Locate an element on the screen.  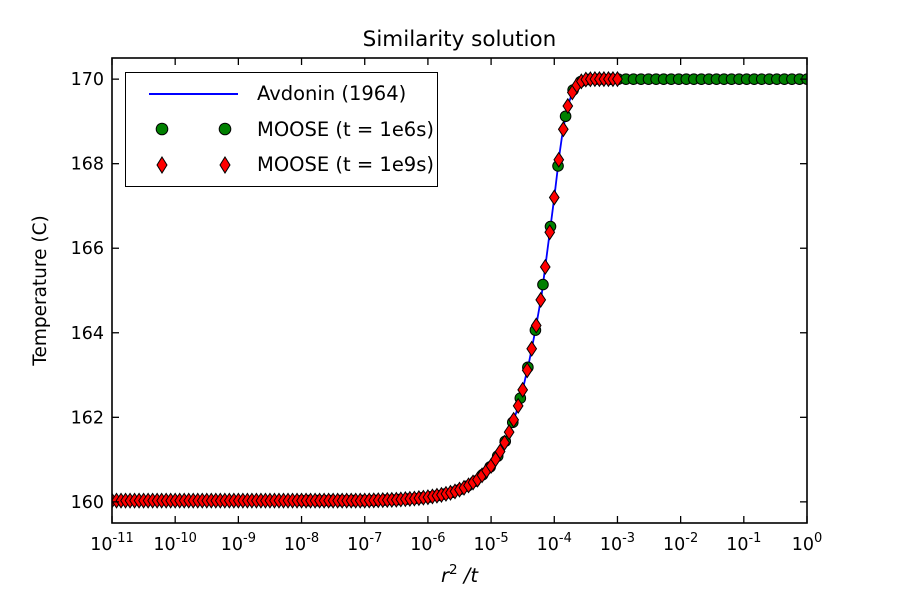
y-tick-label: 162 is located at coordinates (87, 418).